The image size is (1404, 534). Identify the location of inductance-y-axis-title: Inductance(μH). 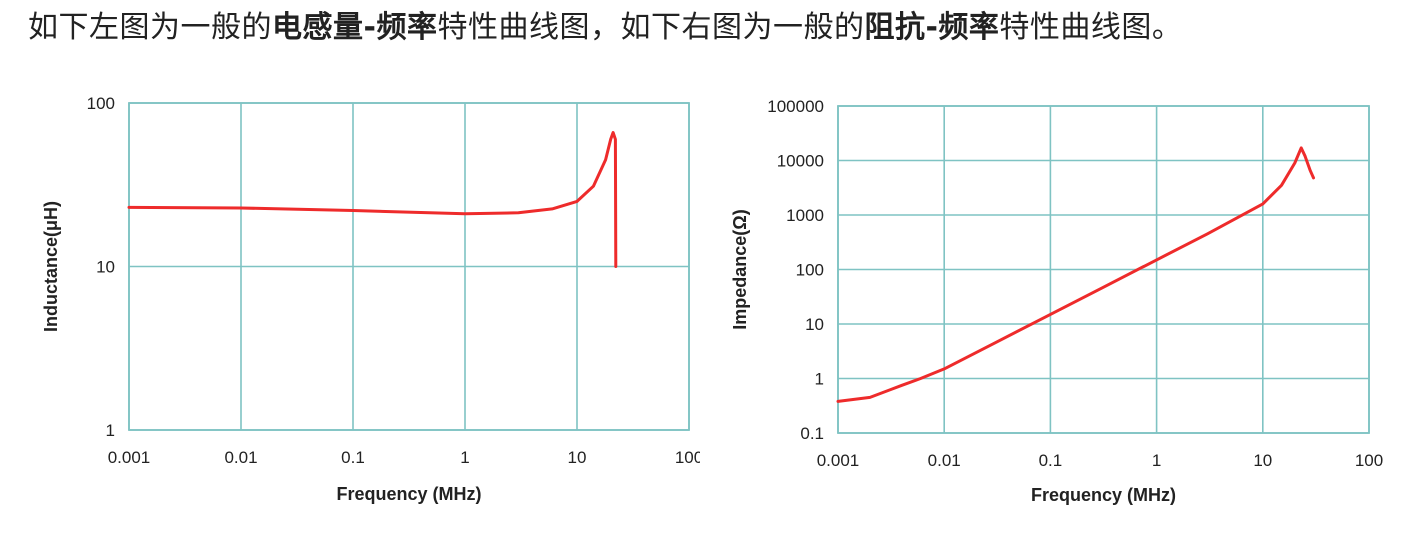
(51, 266).